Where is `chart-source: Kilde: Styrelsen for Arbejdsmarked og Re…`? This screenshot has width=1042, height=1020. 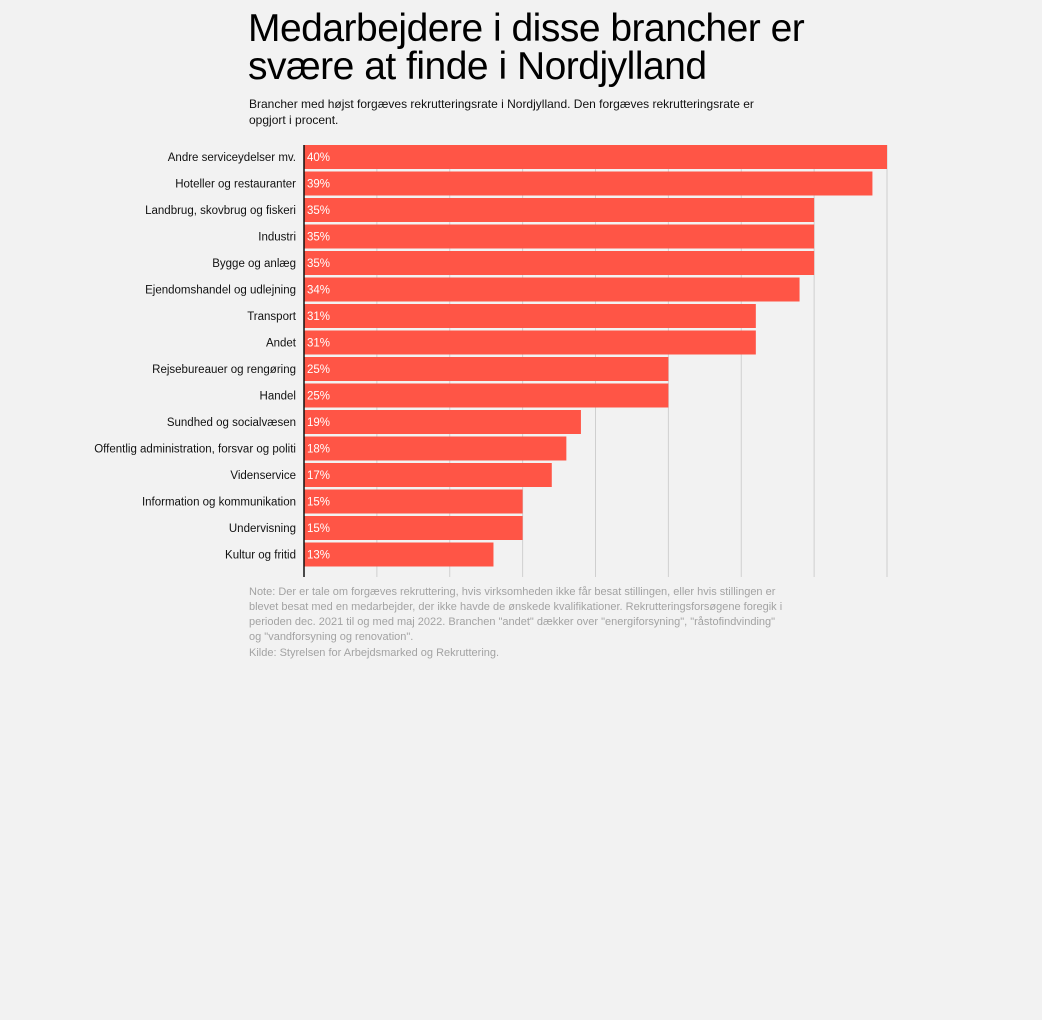 chart-source: Kilde: Styrelsen for Arbejdsmarked og Re… is located at coordinates (374, 653).